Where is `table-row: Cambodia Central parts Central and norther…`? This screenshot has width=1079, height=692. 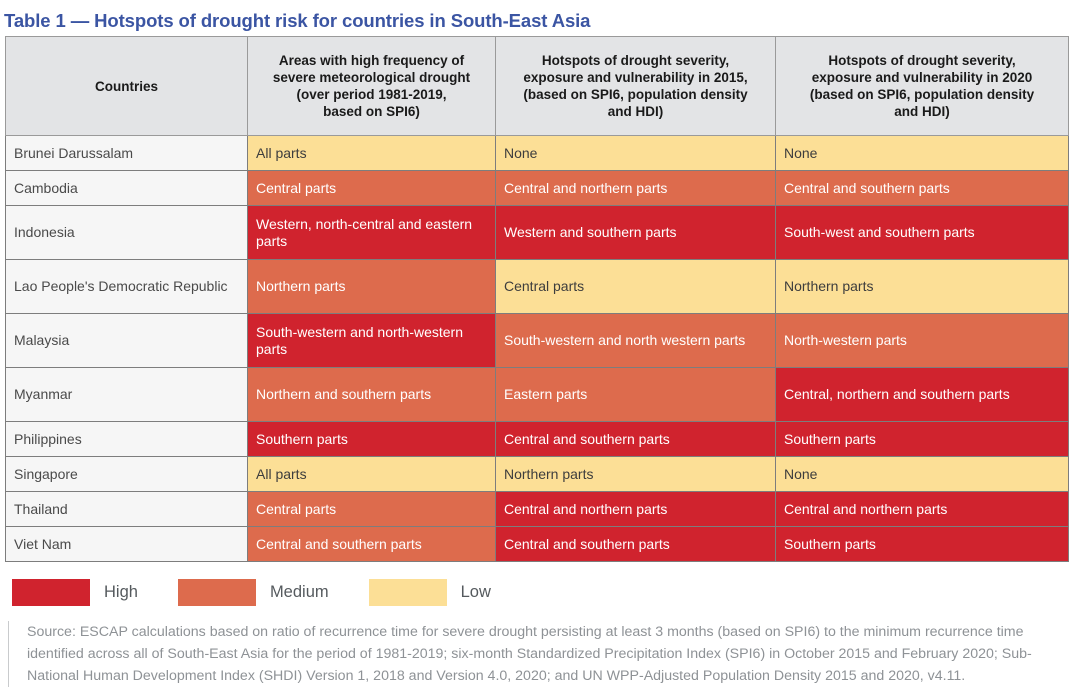 table-row: Cambodia Central parts Central and norther… is located at coordinates (537, 188).